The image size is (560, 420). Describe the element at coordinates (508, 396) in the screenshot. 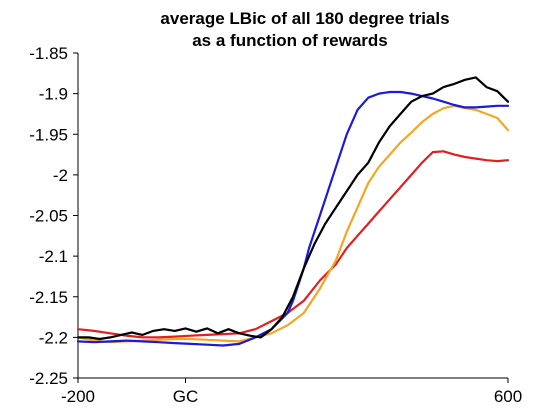

I see `x-tick-label: 600` at that location.